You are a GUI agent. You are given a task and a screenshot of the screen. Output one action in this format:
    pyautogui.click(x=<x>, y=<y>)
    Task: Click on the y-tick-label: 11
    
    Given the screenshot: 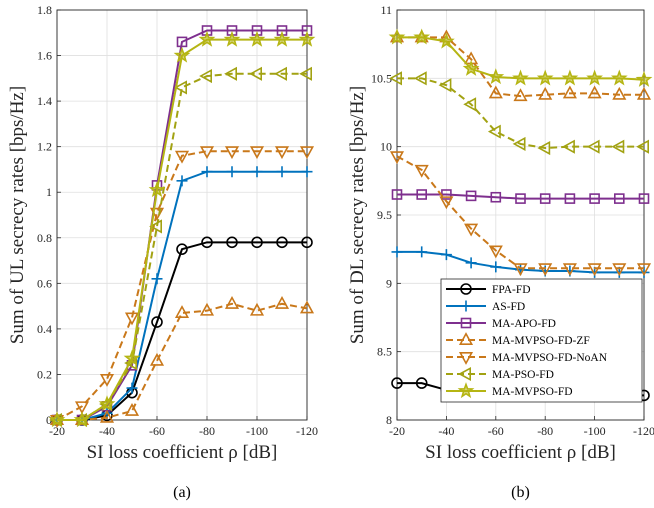 What is the action you would take?
    pyautogui.click(x=386, y=10)
    